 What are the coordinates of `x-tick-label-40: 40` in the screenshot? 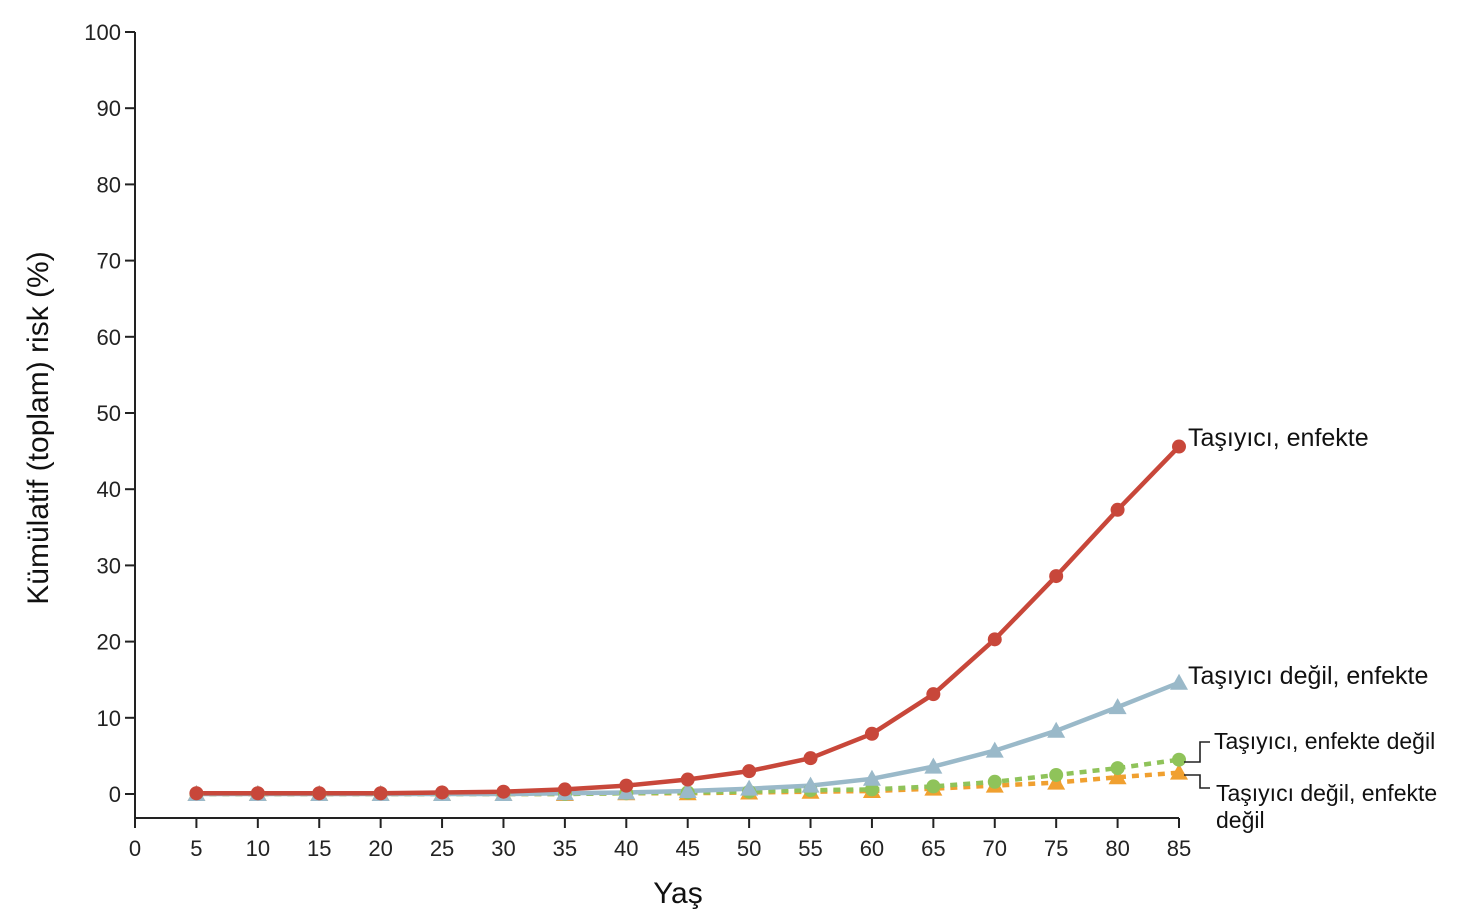 It's located at (626, 848).